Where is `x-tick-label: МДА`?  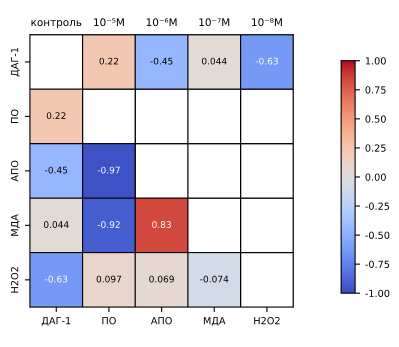 x-tick-label: МДА is located at coordinates (215, 321).